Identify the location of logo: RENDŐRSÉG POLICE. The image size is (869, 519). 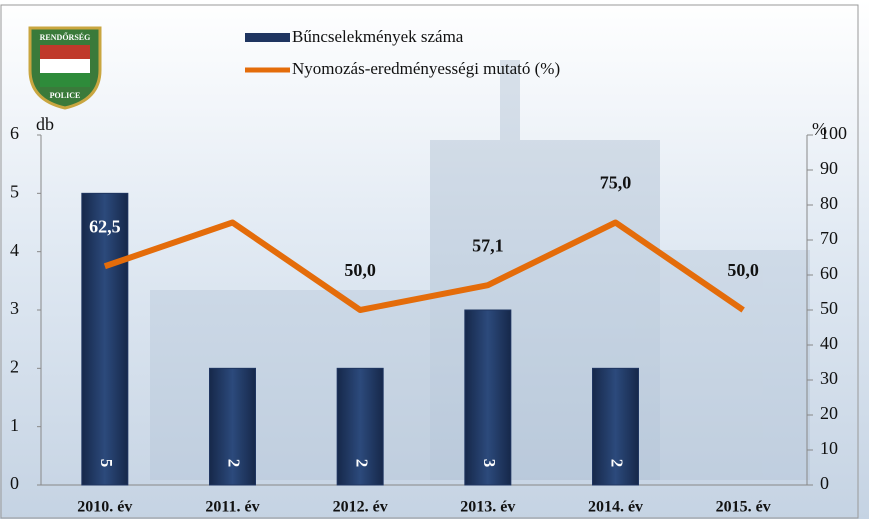
(65, 68).